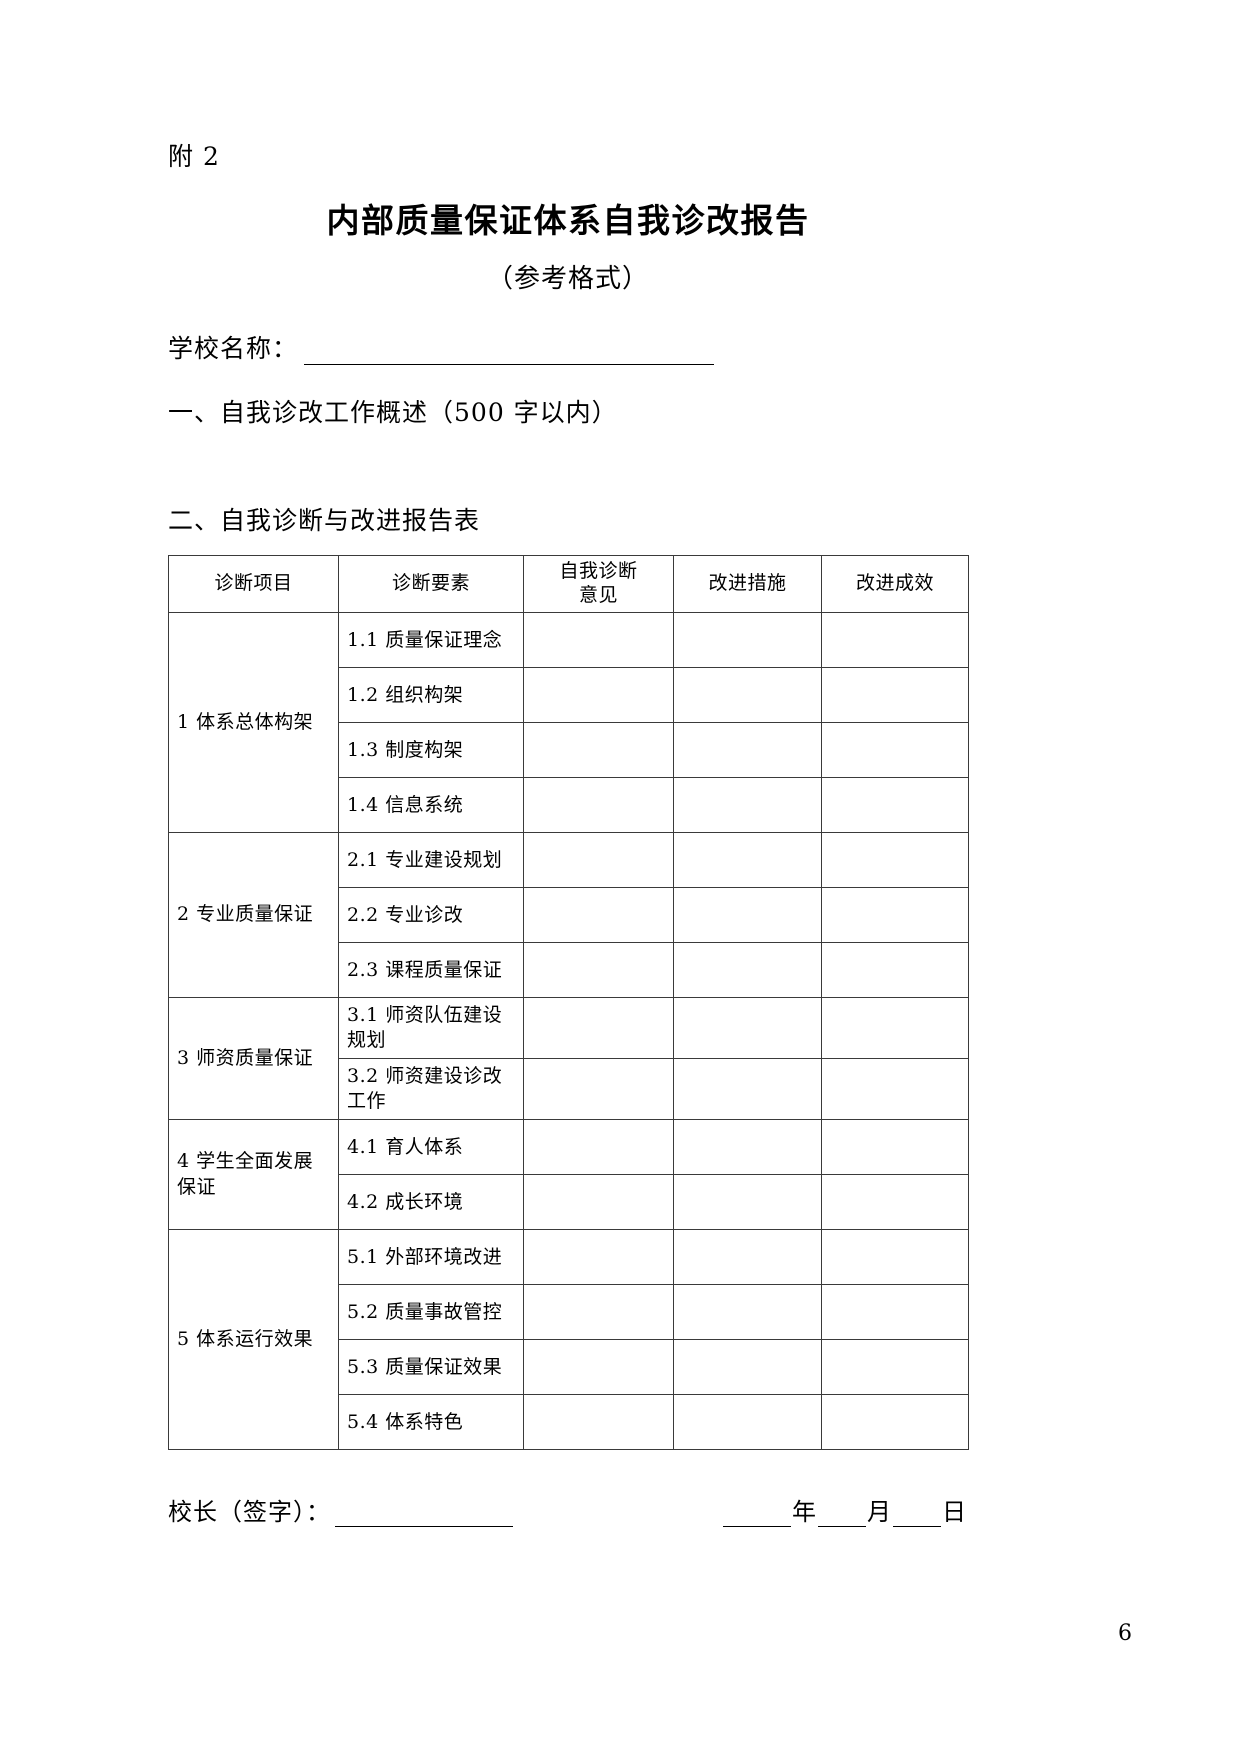 The image size is (1240, 1754). Describe the element at coordinates (393, 412) in the screenshot. I see `section-one-heading: 一、自我诊改工作概述（500 字以内）` at that location.